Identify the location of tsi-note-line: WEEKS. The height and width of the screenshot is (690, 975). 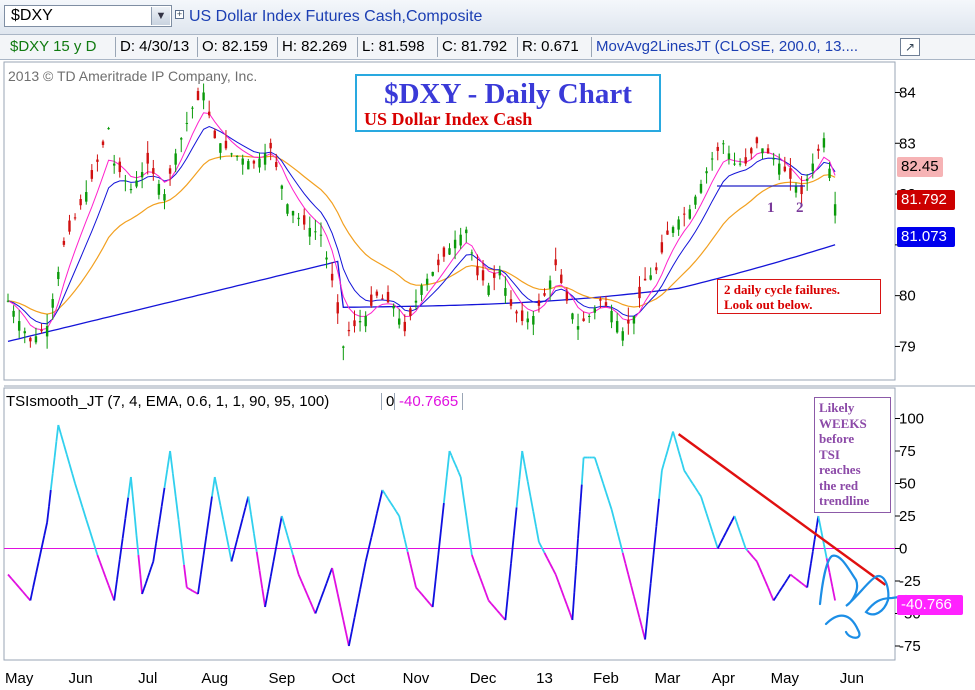
(843, 423).